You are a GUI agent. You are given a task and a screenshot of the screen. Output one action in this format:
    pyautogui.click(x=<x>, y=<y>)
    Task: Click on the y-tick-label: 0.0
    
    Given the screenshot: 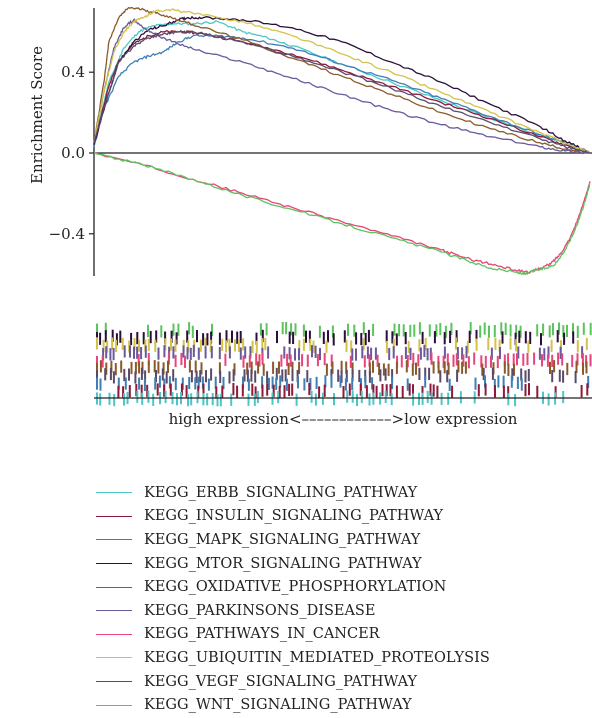 What is the action you would take?
    pyautogui.click(x=73, y=153)
    